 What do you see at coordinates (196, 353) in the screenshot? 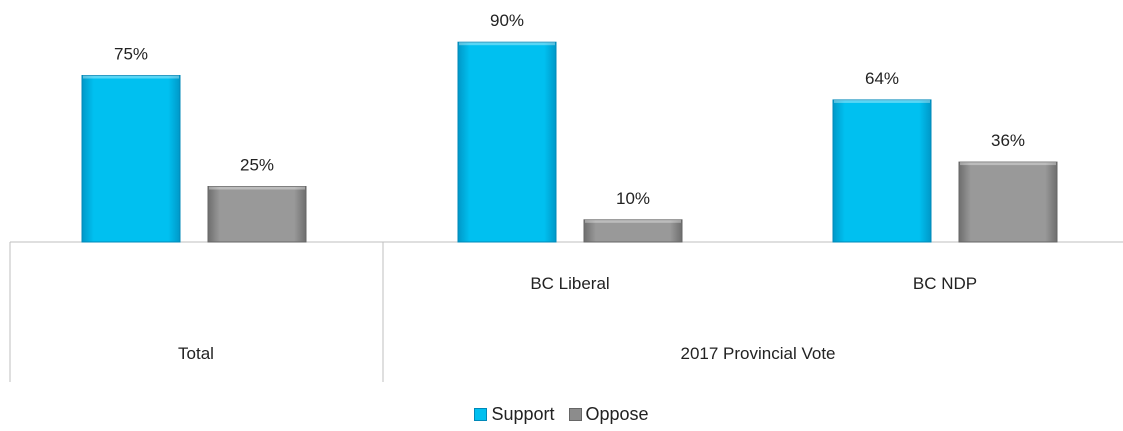
I see `group-label: Total` at bounding box center [196, 353].